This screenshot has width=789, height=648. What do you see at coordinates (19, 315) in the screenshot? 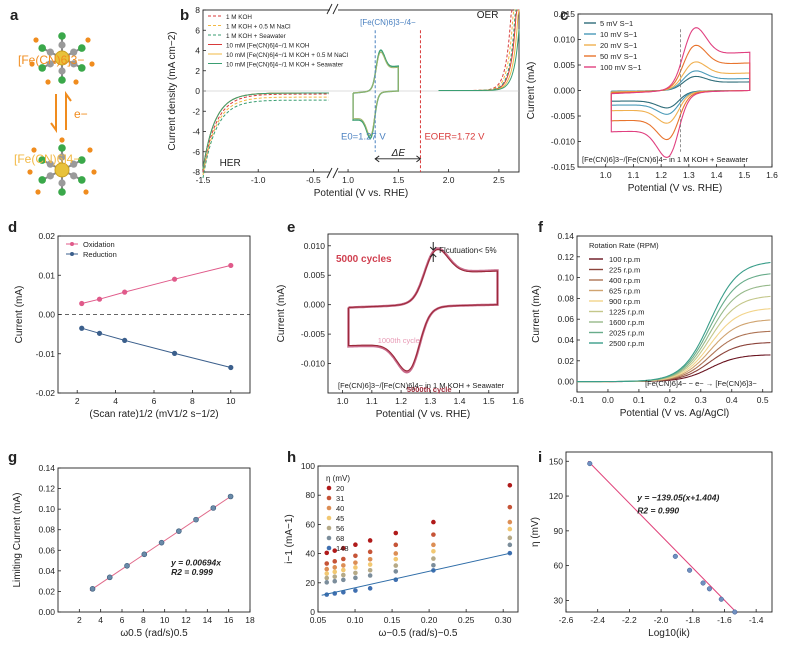
I see `panel-d-ylabel: Current (mA)` at bounding box center [19, 315].